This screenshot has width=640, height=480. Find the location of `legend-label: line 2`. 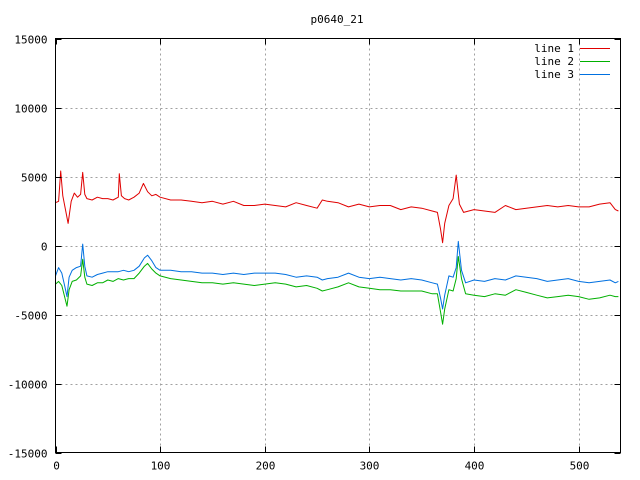

legend-label: line 2 is located at coordinates (554, 61).